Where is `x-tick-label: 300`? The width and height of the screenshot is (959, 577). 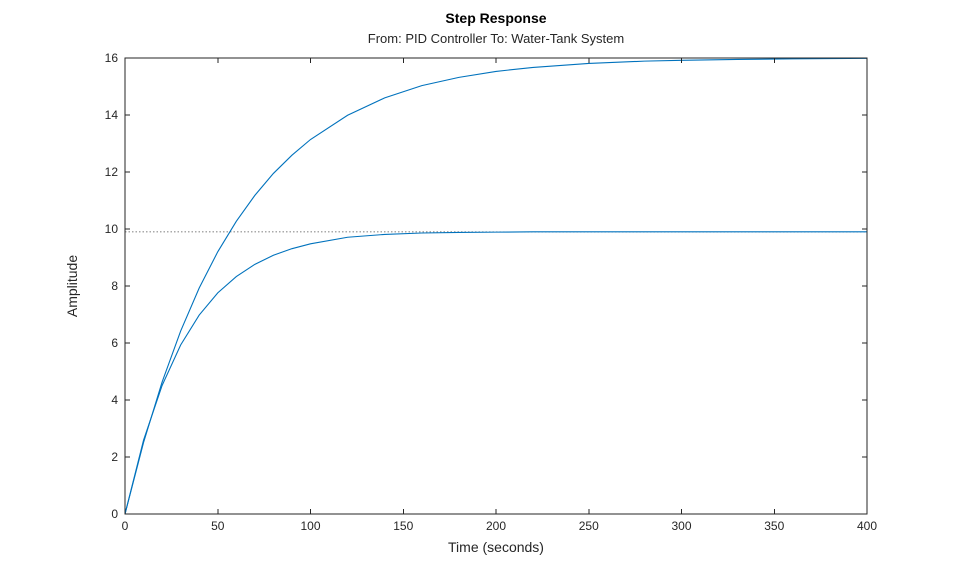 x-tick-label: 300 is located at coordinates (681, 526).